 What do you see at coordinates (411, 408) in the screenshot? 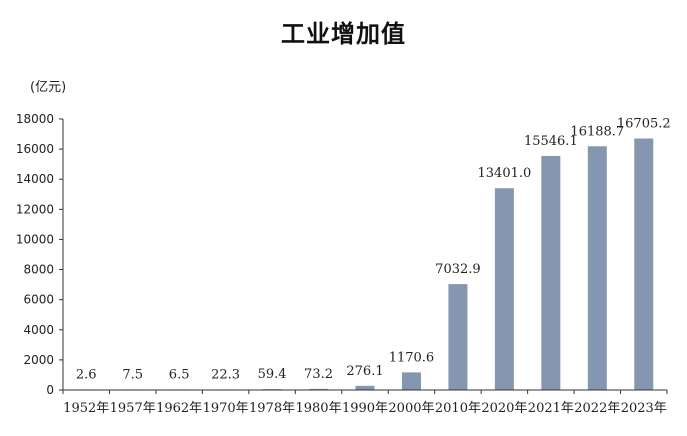
I see `x-category-label: 2000年` at bounding box center [411, 408].